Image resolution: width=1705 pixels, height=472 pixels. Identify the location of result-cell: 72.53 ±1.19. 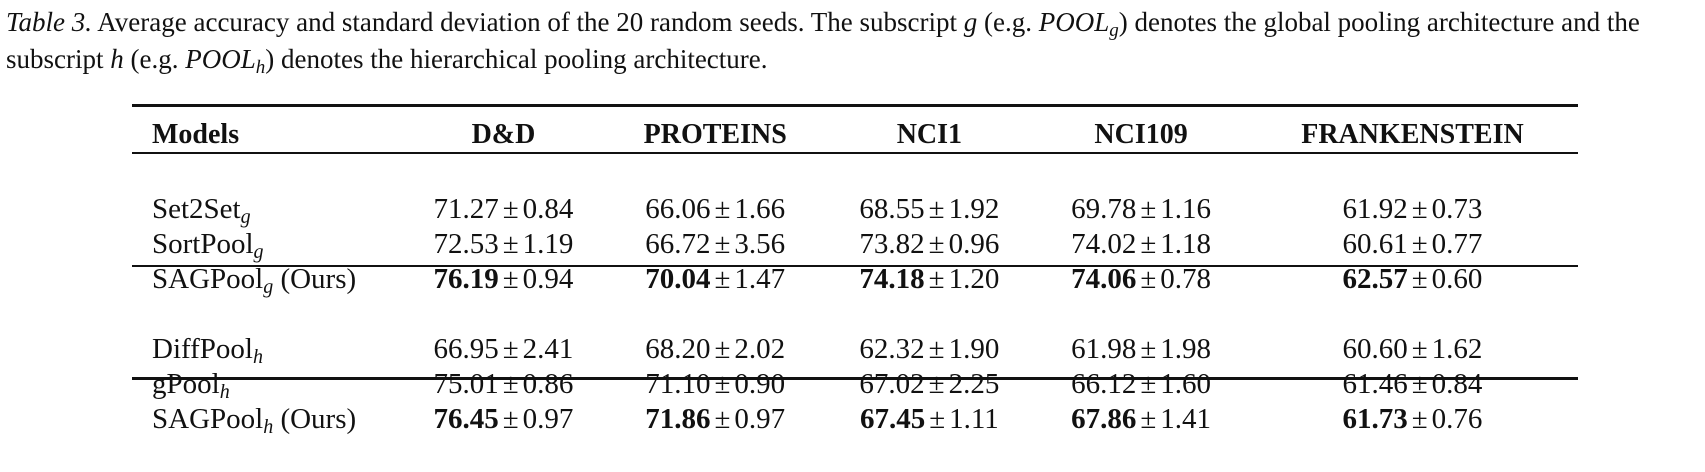
(503, 244).